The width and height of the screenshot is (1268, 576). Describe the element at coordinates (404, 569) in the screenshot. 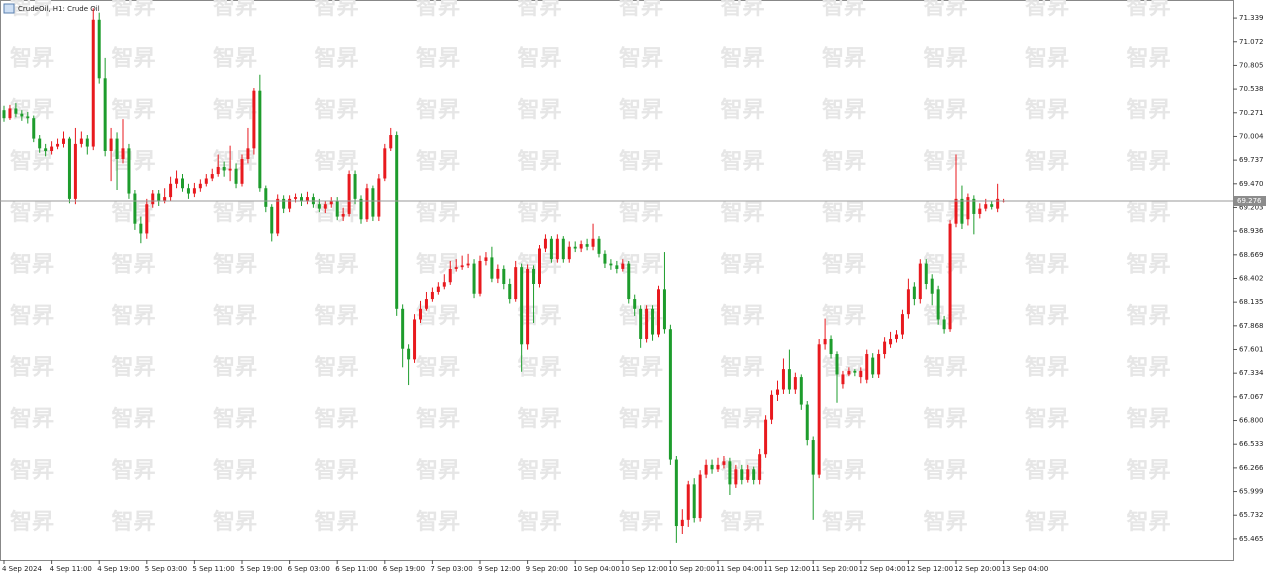

I see `x-tick-label: 6 Sep 19:00` at that location.